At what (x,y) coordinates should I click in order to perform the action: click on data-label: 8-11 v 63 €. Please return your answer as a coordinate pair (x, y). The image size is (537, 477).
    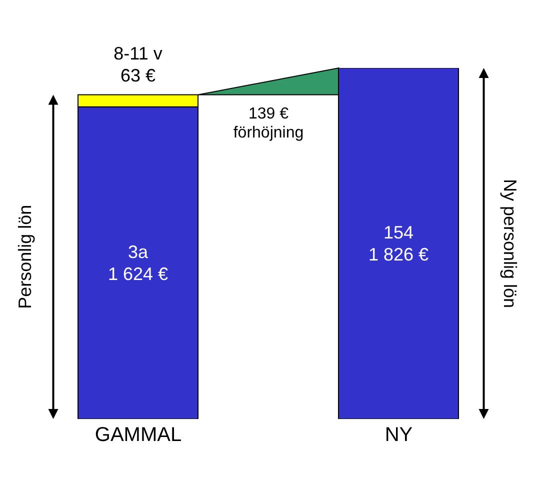
    Looking at the image, I should click on (138, 65).